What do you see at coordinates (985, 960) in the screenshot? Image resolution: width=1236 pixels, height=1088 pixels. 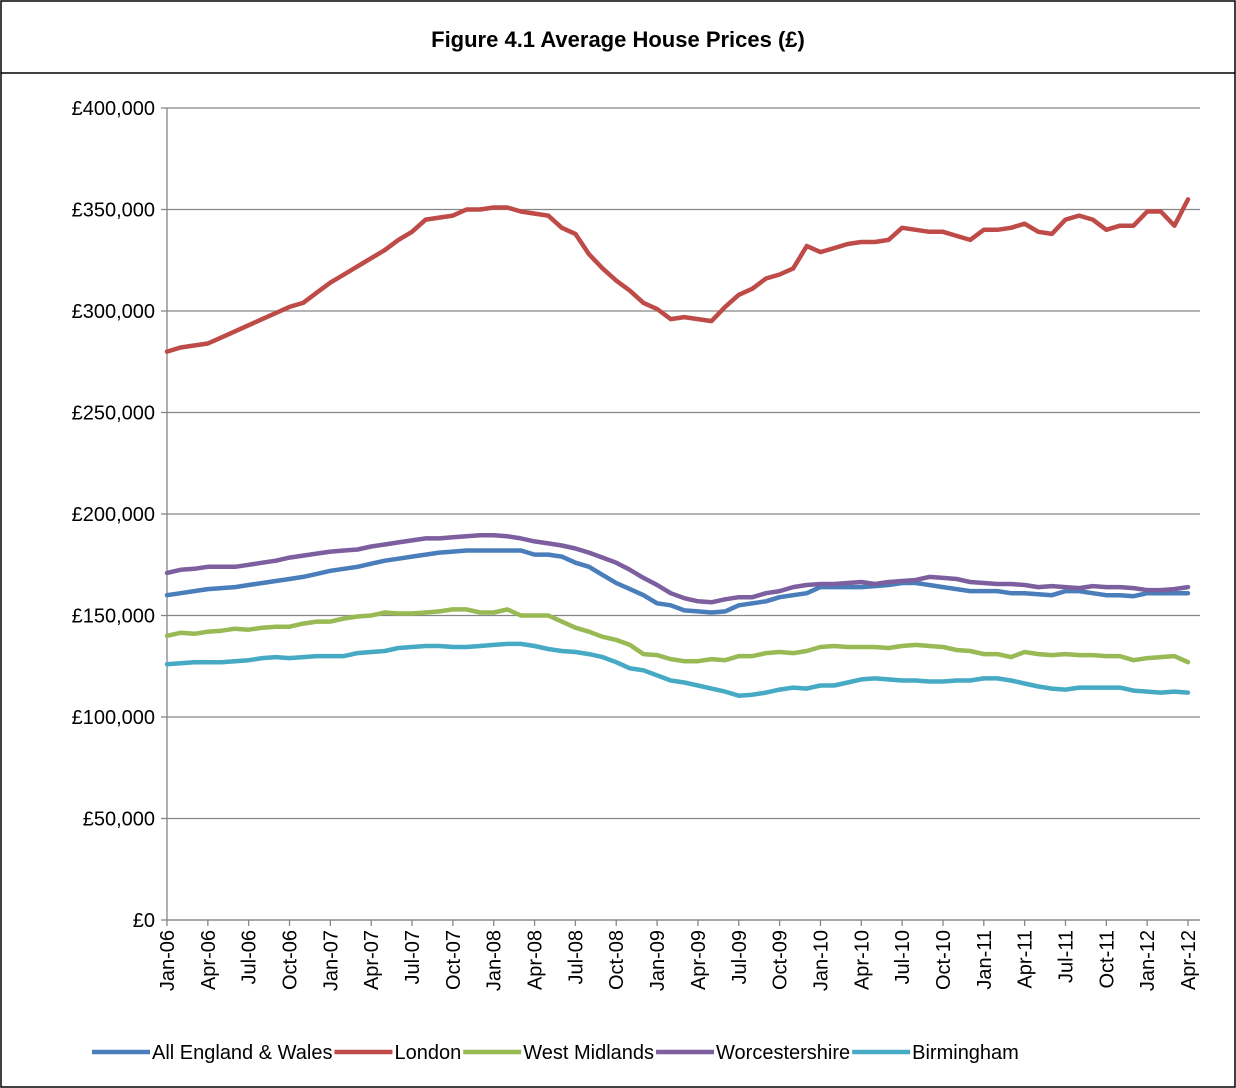 I see `x-tick-label: Jan-11` at bounding box center [985, 960].